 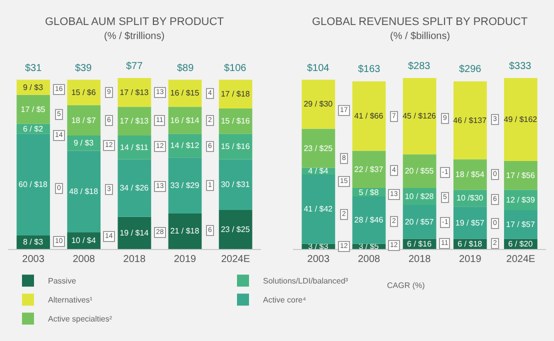 What do you see at coordinates (369, 69) in the screenshot?
I see `annotation: $163` at bounding box center [369, 69].